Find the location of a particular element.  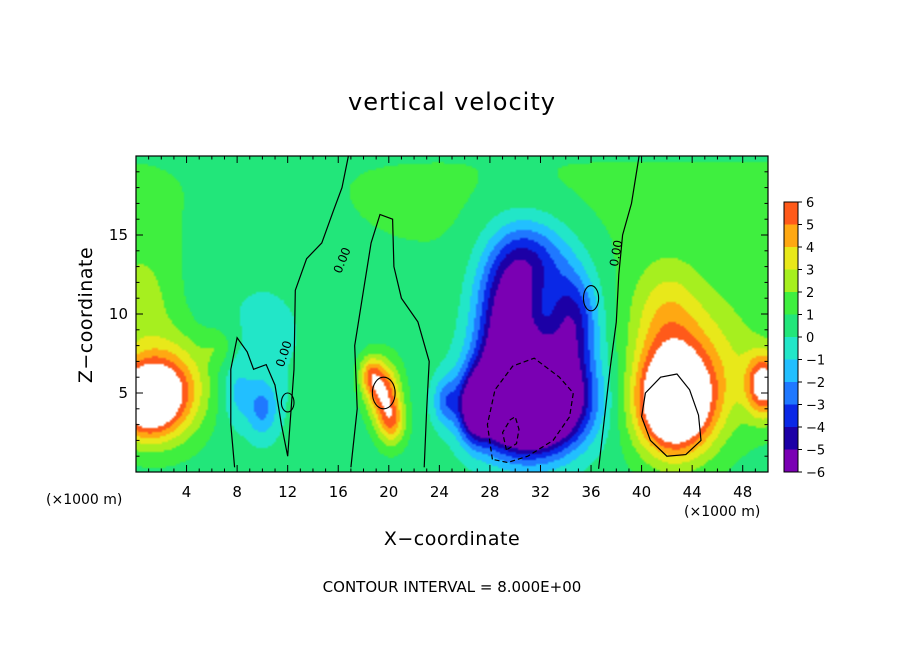

chart-title: vertical velocity is located at coordinates (452, 102).